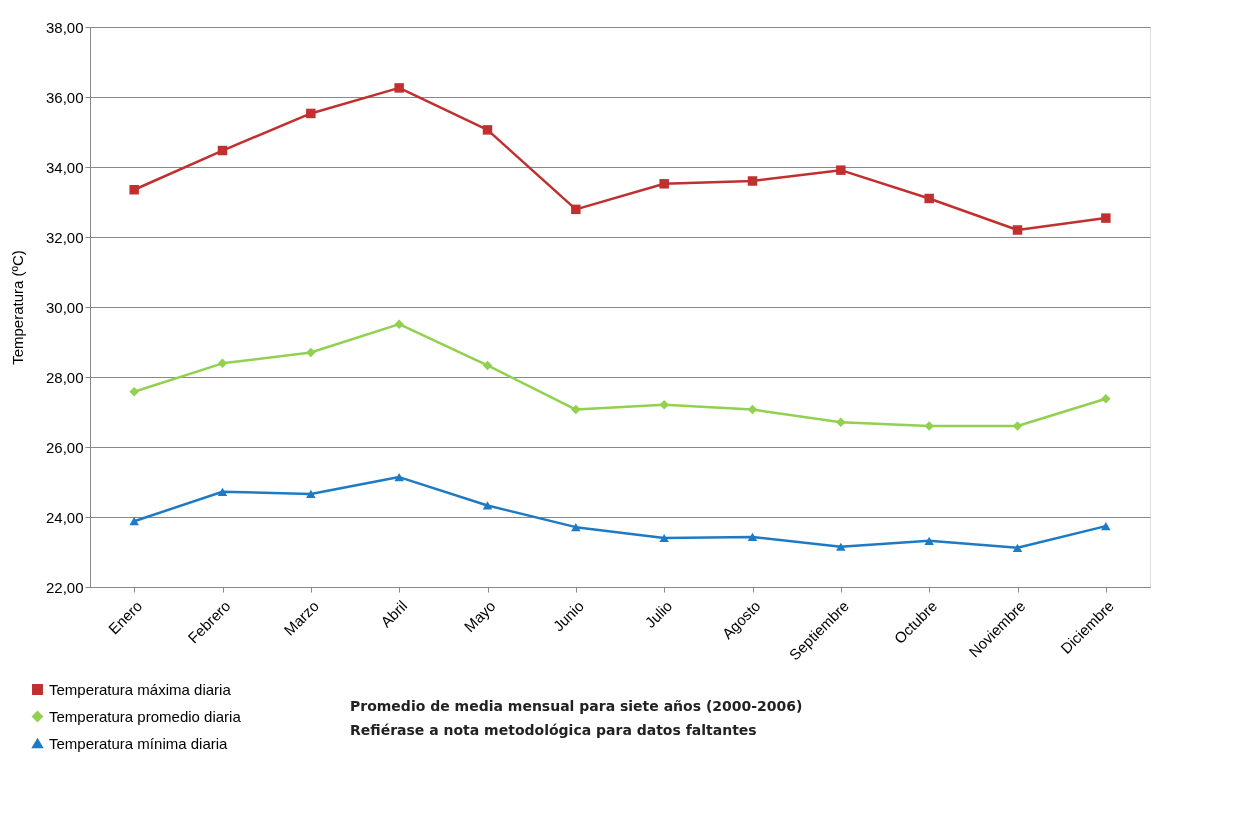 The height and width of the screenshot is (814, 1248). I want to click on y-tick-label: 36,00, so click(64, 97).